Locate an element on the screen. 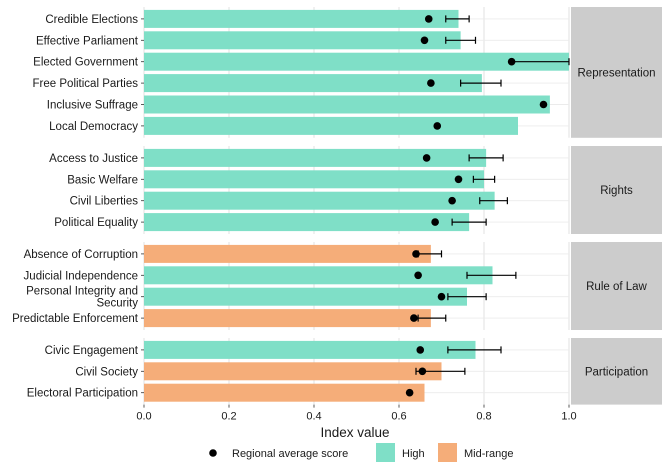 This screenshot has width=668, height=472. bar-elected-government is located at coordinates (356, 61).